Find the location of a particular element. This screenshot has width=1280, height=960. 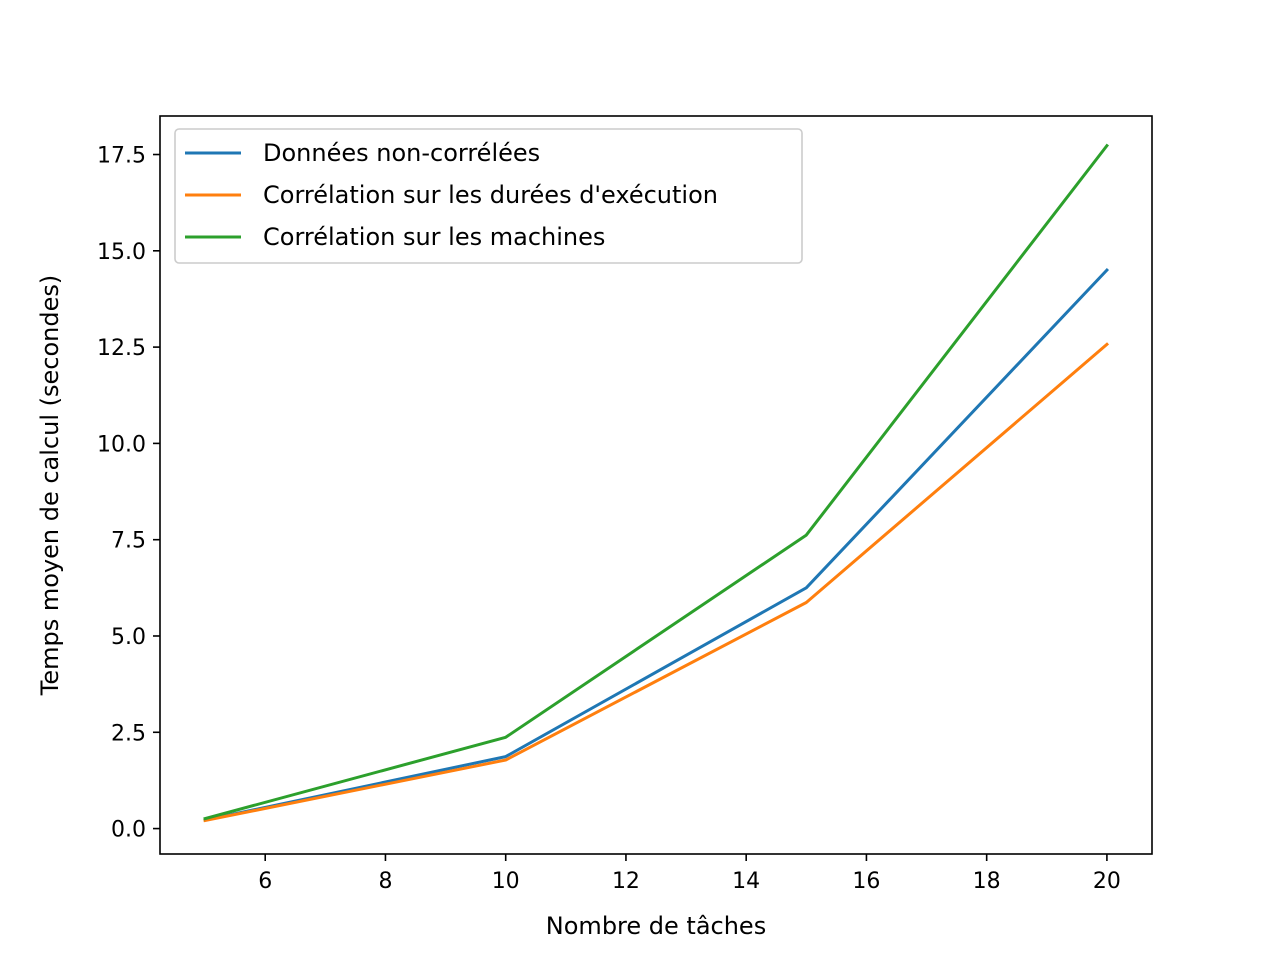

legend-label-2: Corrélation sur les durées d'exécution is located at coordinates (490, 195).